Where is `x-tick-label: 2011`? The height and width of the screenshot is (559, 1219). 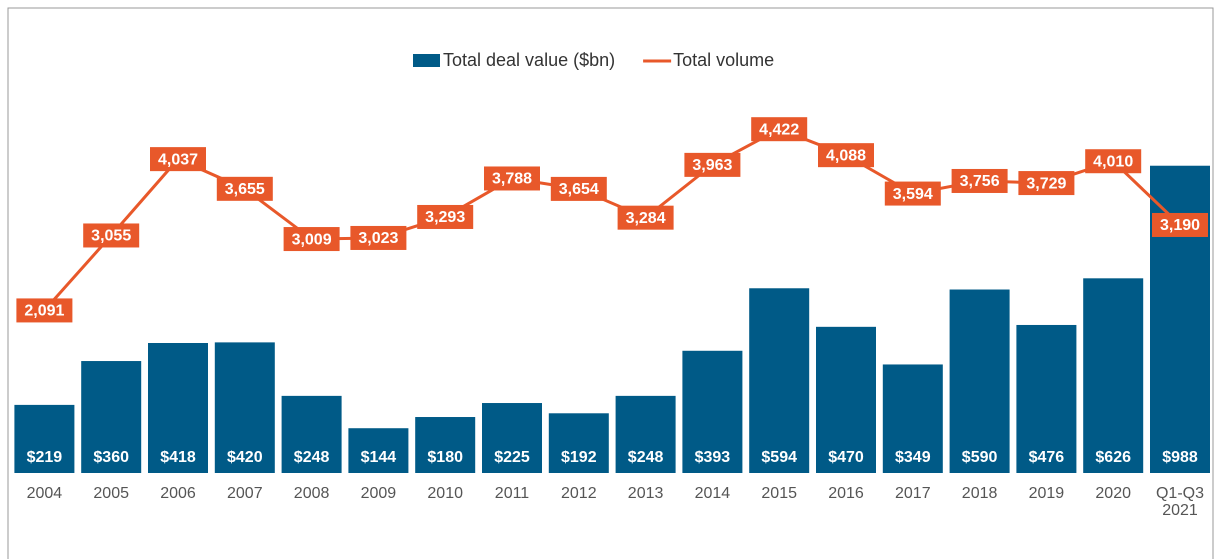
x-tick-label: 2011 is located at coordinates (512, 493).